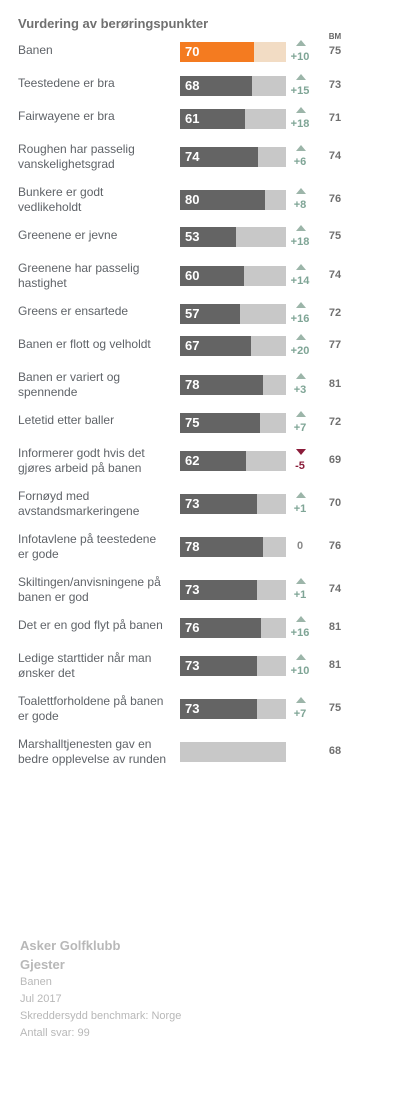  I want to click on score-bar-track: 78, so click(233, 547).